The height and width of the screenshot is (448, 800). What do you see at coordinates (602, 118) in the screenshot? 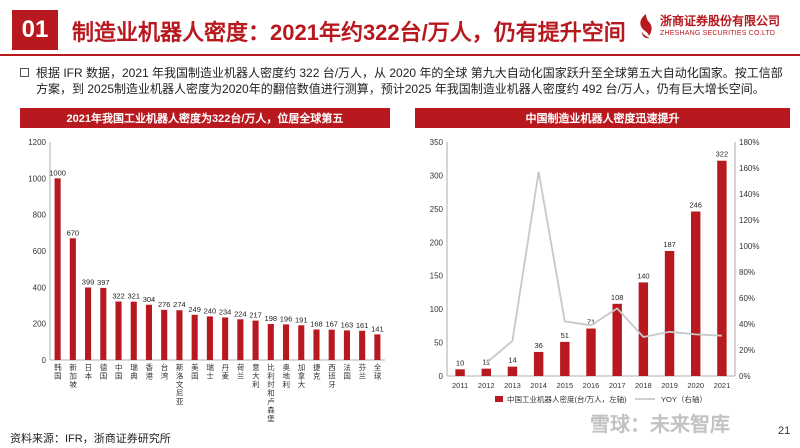
I see `chart-right-title: 中国制造业机器人密度迅速提升` at bounding box center [602, 118].